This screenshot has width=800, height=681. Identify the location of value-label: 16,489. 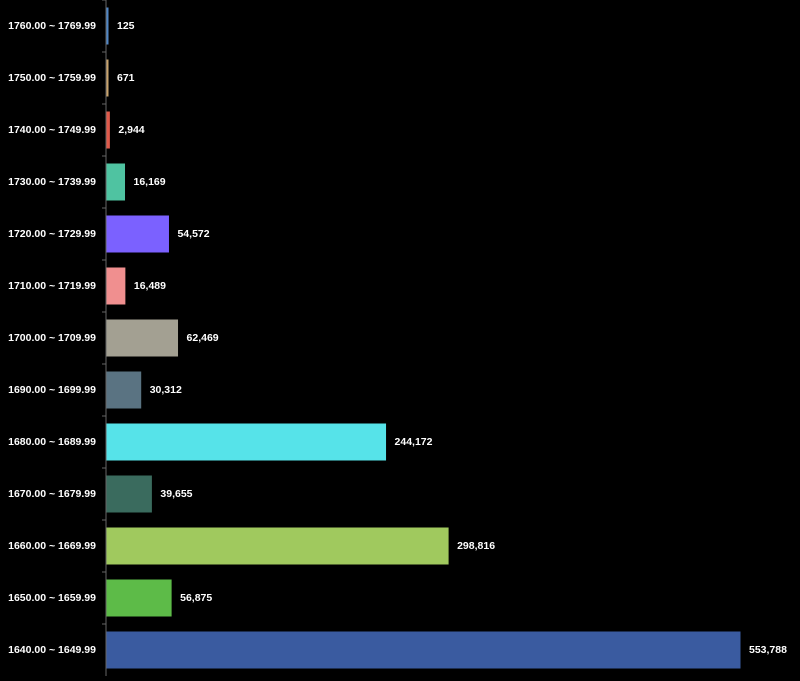
(150, 286).